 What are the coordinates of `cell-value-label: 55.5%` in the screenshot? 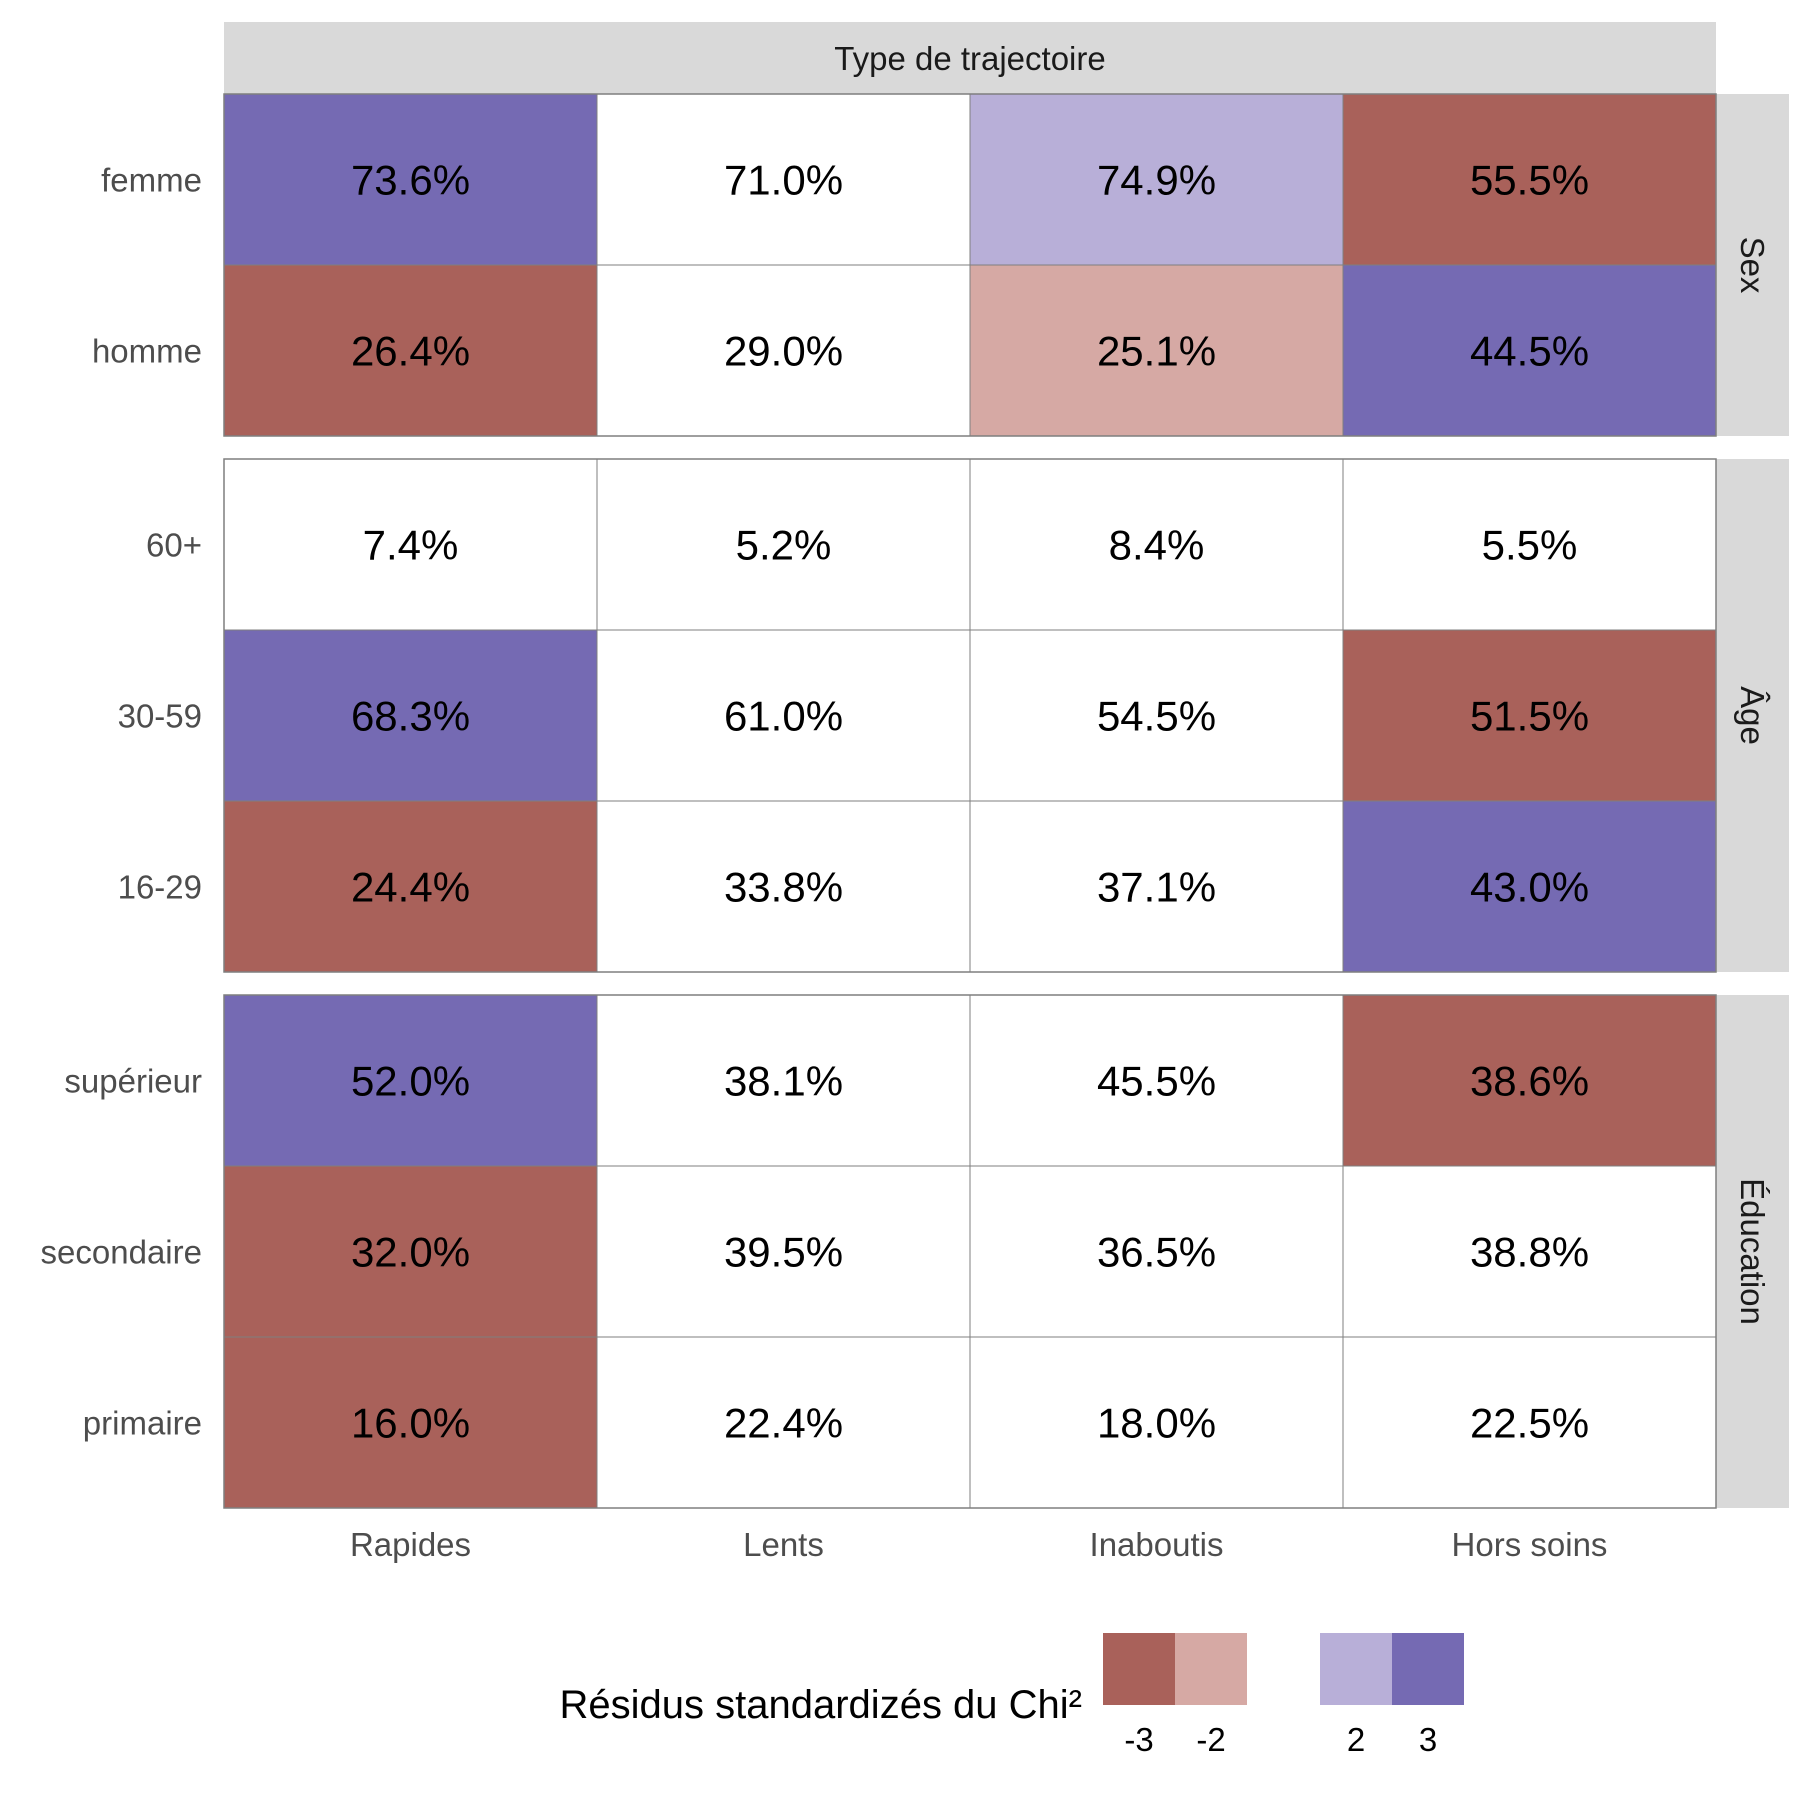 It's located at (1529, 180).